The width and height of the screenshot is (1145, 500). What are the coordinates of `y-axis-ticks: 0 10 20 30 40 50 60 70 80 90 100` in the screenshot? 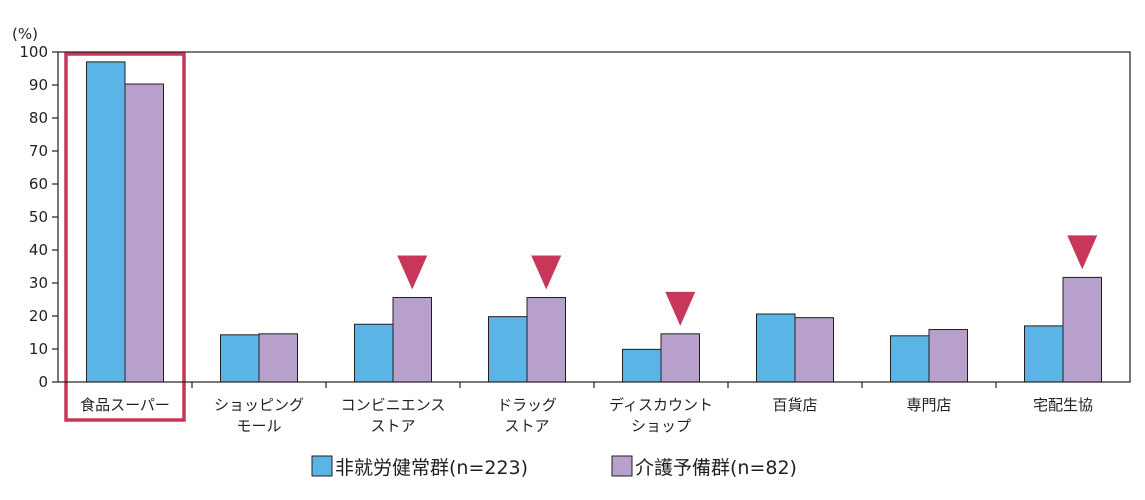 It's located at (38, 217).